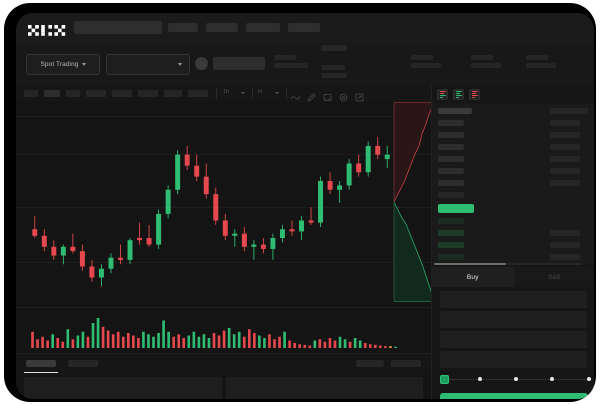 The height and width of the screenshot is (405, 603). I want to click on order-form, so click(513, 329).